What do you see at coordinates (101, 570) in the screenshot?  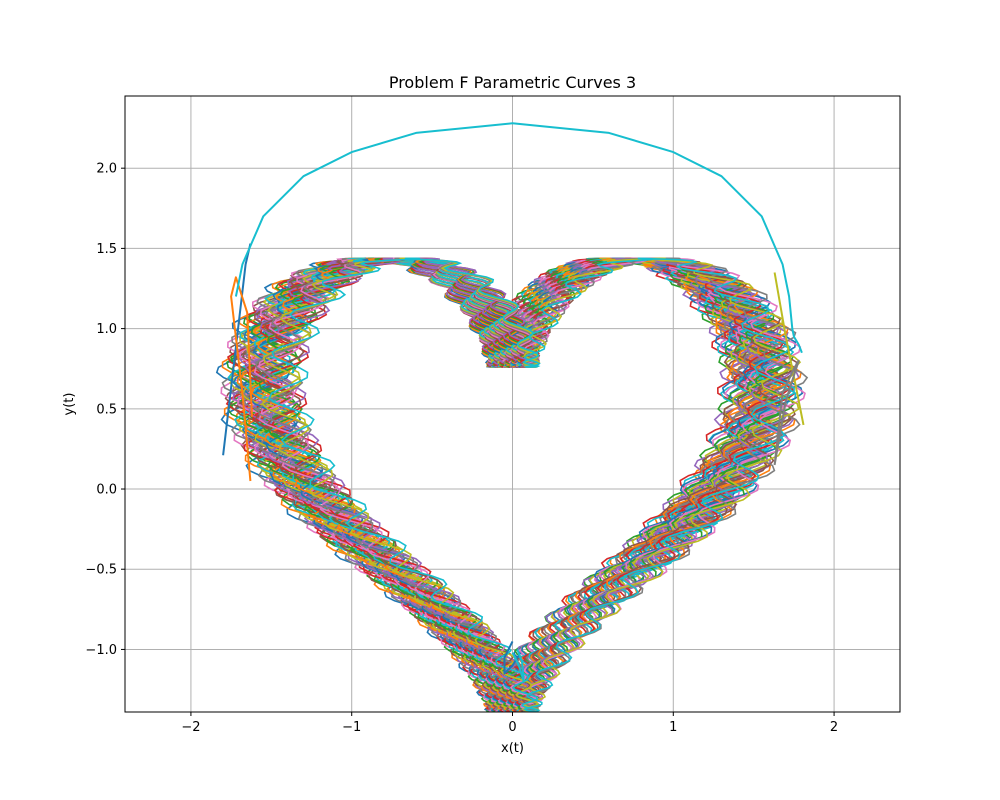 I see `y-tick-label: −0.5` at bounding box center [101, 570].